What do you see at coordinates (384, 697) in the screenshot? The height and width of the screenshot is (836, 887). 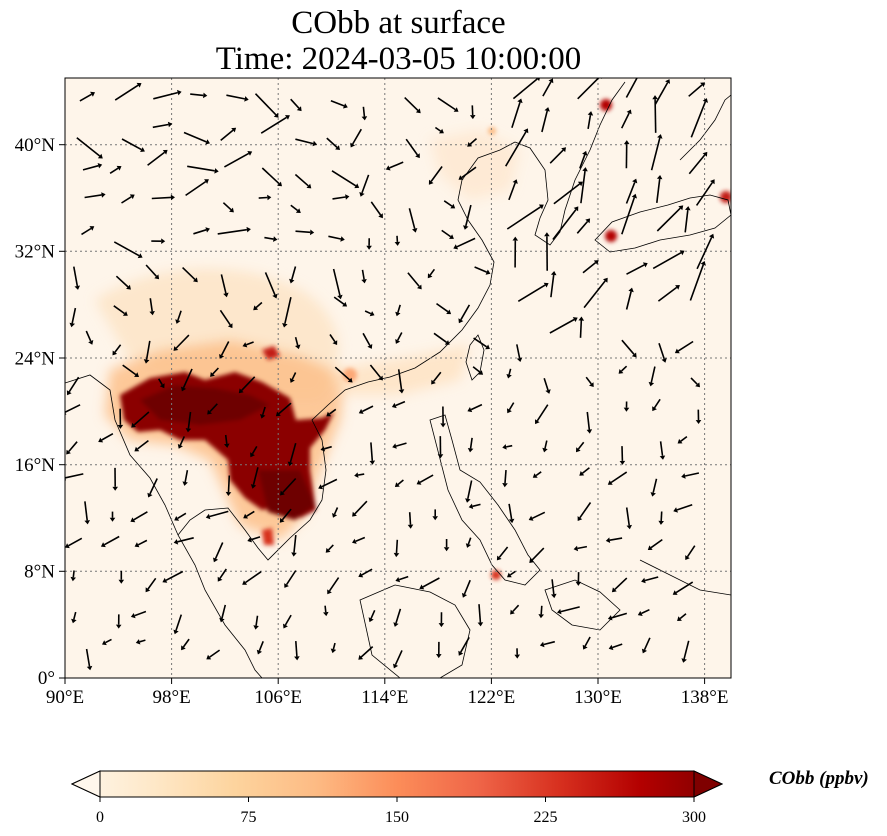 I see `x-tick-label: 114°E` at bounding box center [384, 697].